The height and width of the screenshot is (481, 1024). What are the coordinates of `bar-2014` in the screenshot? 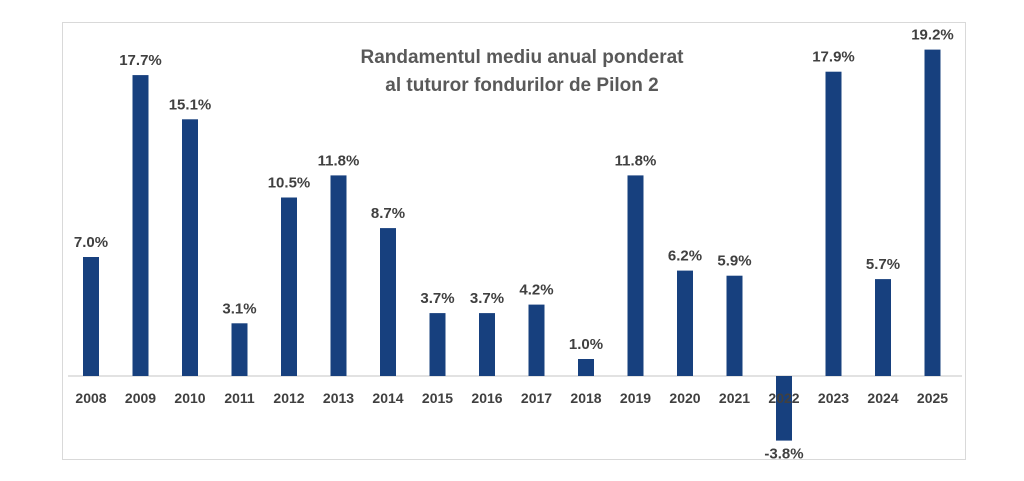 It's located at (388, 302).